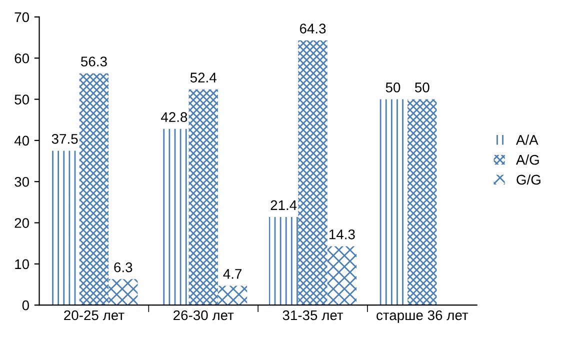 Image resolution: width=561 pixels, height=339 pixels. I want to click on y-tick-label: 0, so click(26, 305).